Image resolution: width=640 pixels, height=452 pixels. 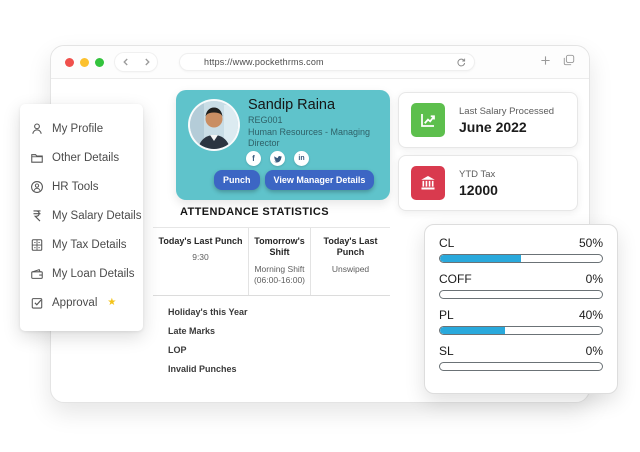 What do you see at coordinates (37, 244) in the screenshot?
I see `calculator-icon` at bounding box center [37, 244].